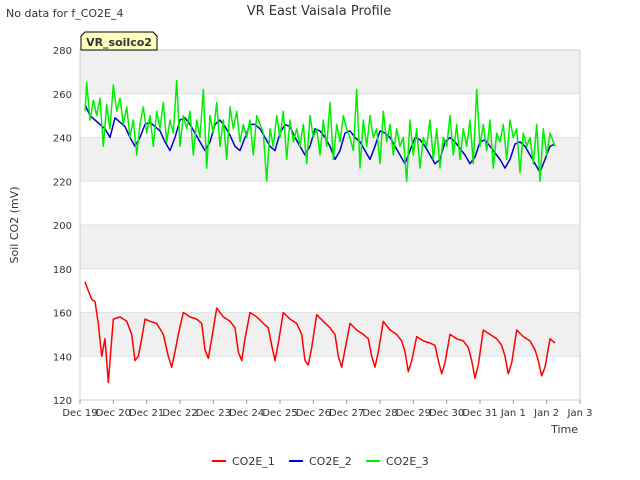  What do you see at coordinates (62, 51) in the screenshot?
I see `y-tick-label: 280` at bounding box center [62, 51].